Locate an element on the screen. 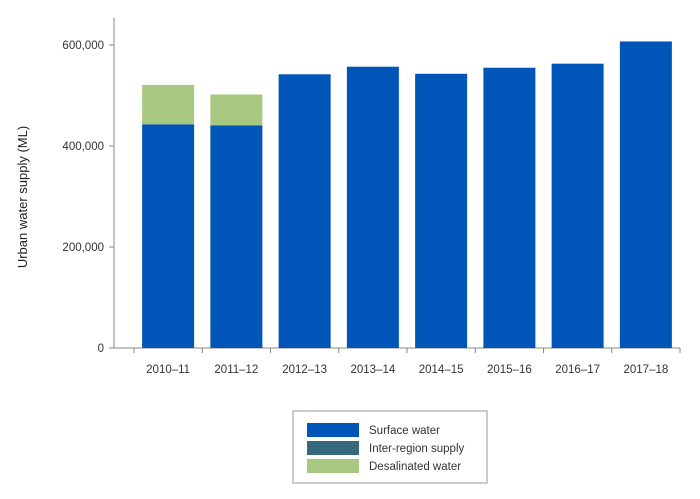  x-tick-label: 2012–13 is located at coordinates (304, 370).